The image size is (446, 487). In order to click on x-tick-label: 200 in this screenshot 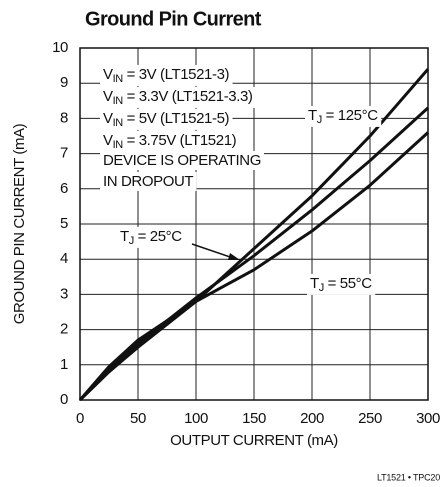, I will do `click(312, 418)`.